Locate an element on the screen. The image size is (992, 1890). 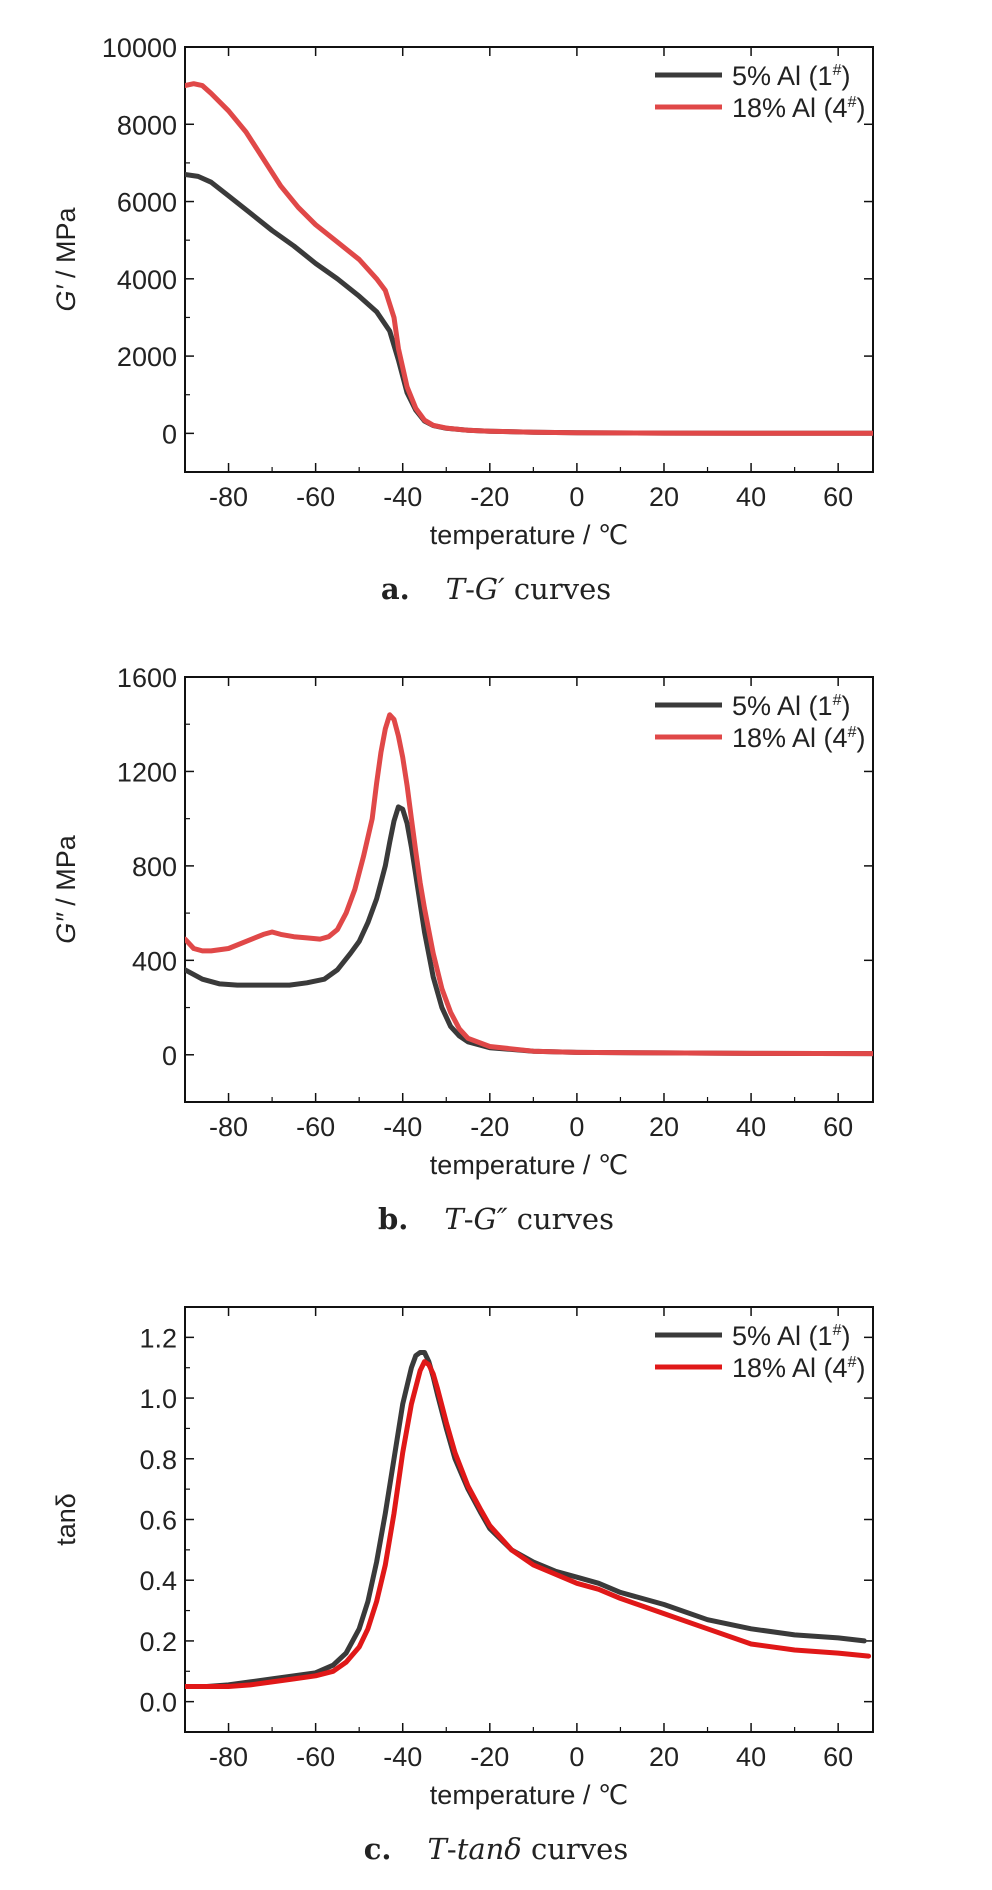
y-tick-label: 10000 is located at coordinates (139, 48).